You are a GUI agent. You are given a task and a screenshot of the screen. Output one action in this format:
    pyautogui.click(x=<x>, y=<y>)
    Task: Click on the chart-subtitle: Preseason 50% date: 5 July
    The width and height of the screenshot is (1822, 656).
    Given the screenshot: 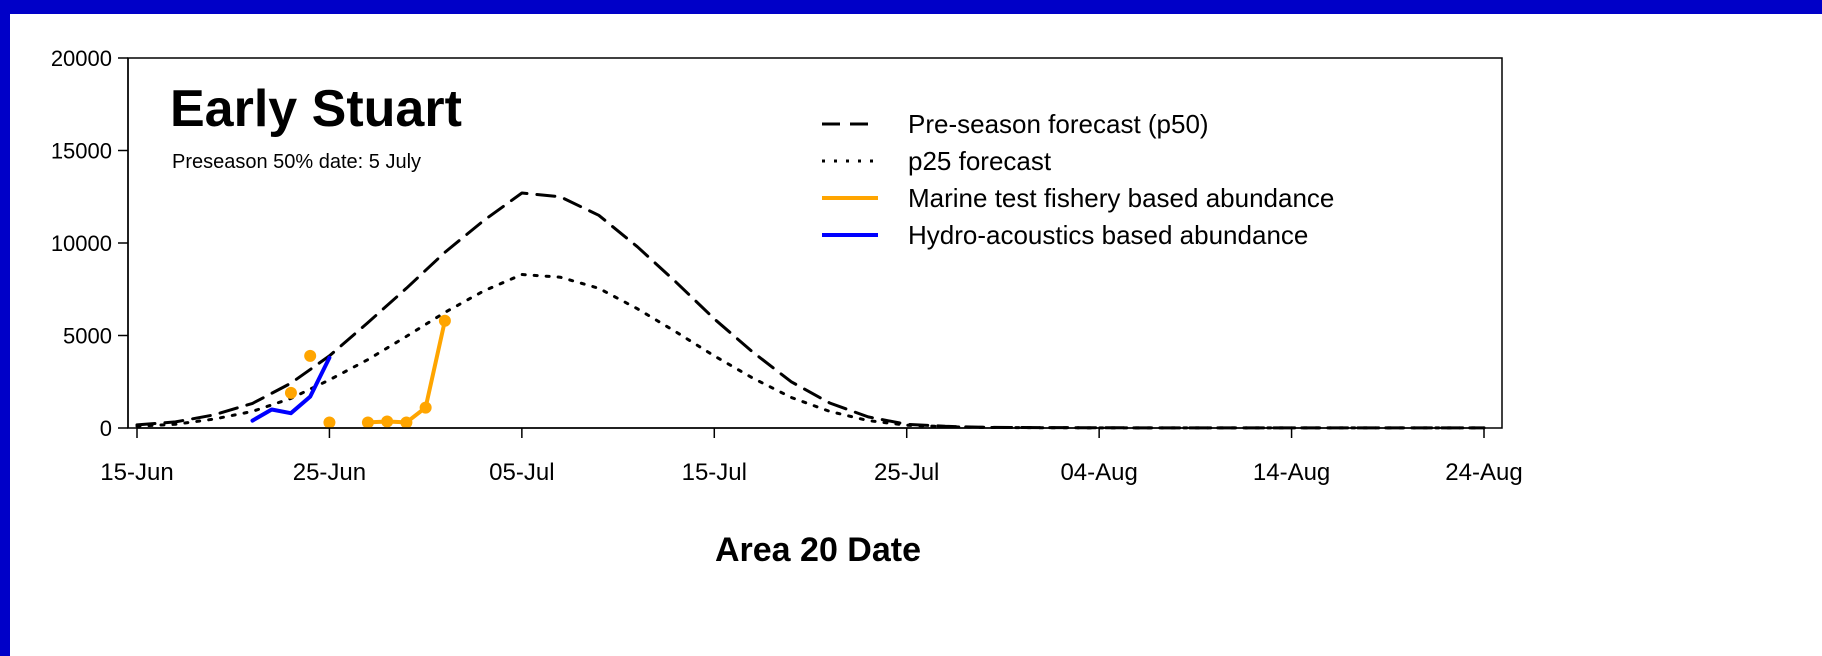 What is the action you would take?
    pyautogui.click(x=296, y=162)
    